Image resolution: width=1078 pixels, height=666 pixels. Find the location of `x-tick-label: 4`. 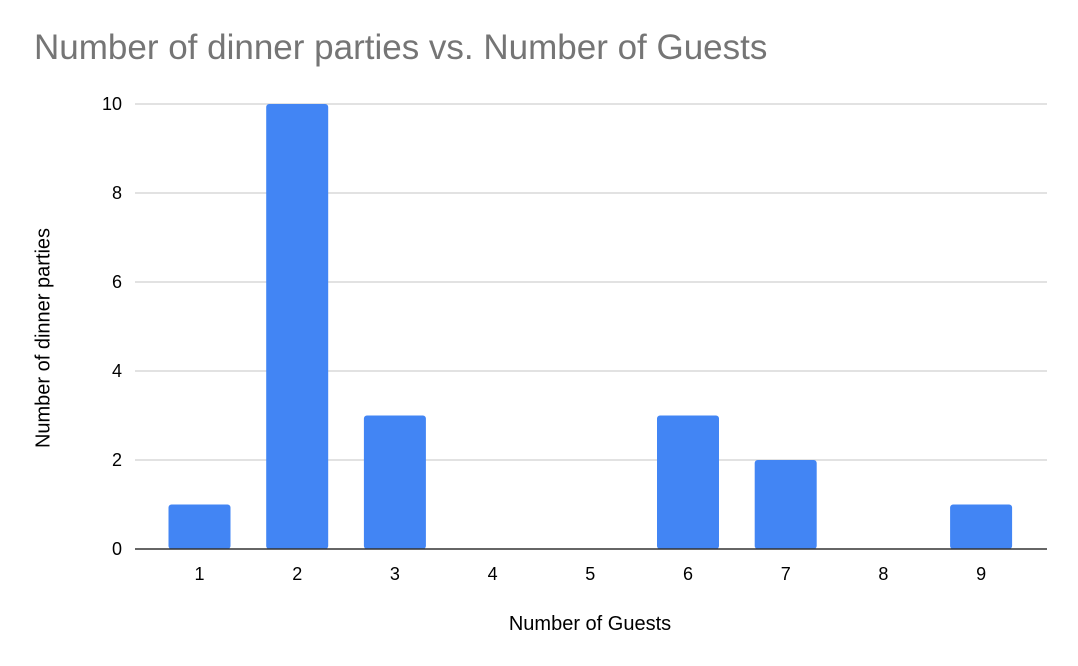

x-tick-label: 4 is located at coordinates (493, 574).